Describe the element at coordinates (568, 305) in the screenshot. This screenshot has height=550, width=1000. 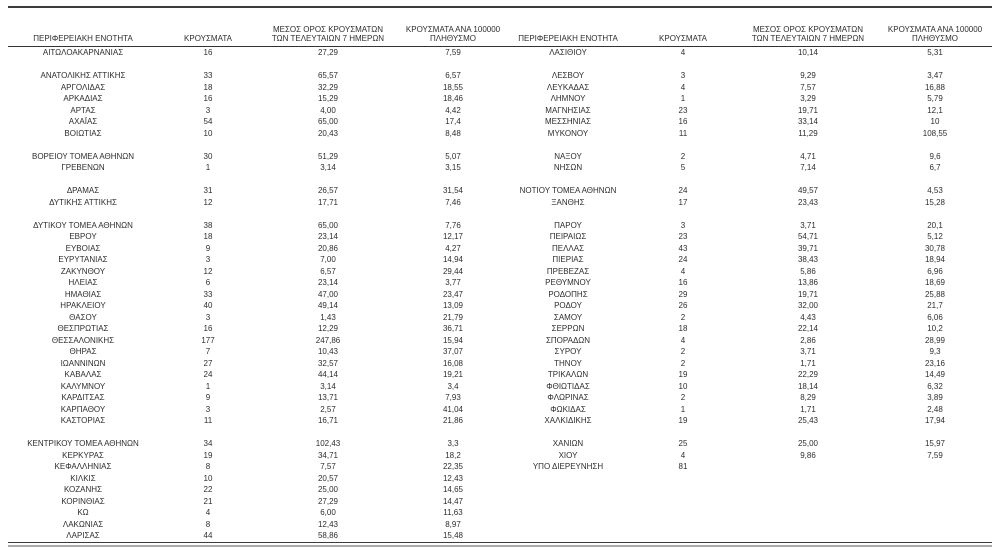
I see `cell: ΡΟΔΟΥ` at that location.